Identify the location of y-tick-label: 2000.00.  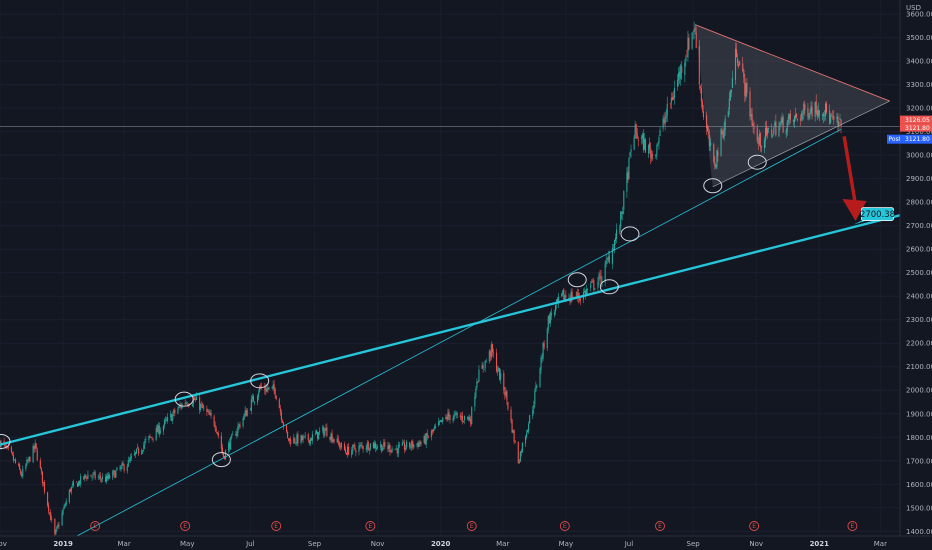
(919, 391).